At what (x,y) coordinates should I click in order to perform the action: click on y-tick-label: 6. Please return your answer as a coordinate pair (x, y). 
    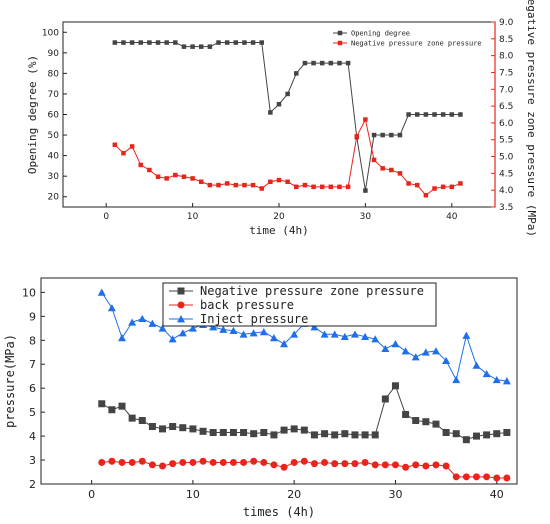
    Looking at the image, I should click on (32, 388).